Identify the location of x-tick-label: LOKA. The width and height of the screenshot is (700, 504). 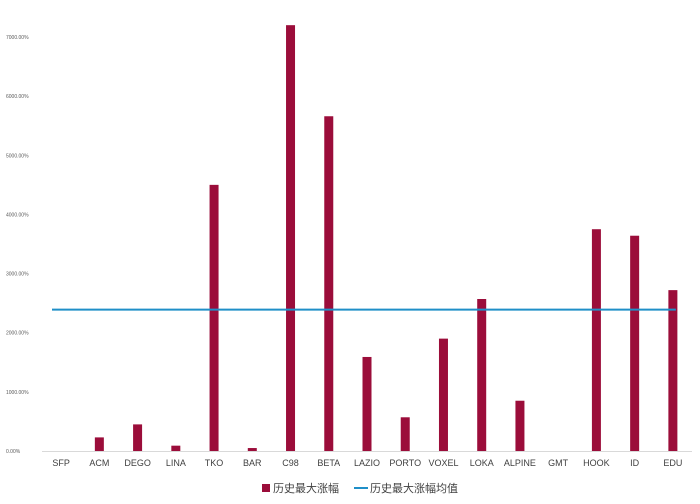
(482, 463).